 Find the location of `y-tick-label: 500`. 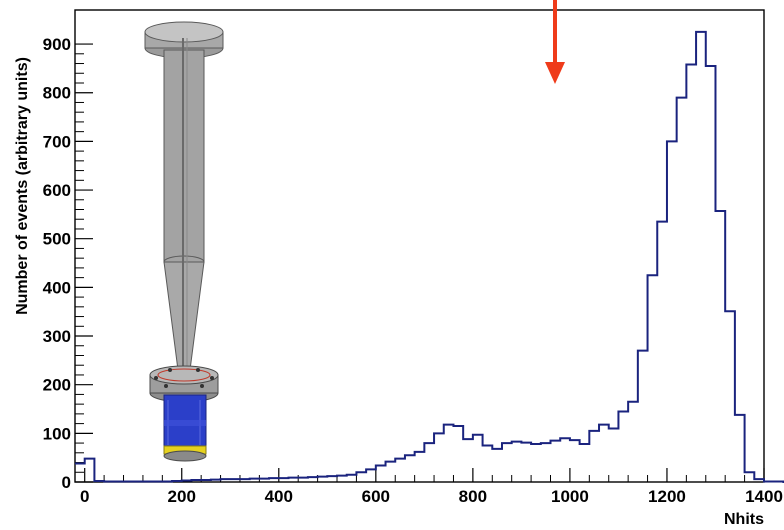

y-tick-label: 500 is located at coordinates (57, 239).